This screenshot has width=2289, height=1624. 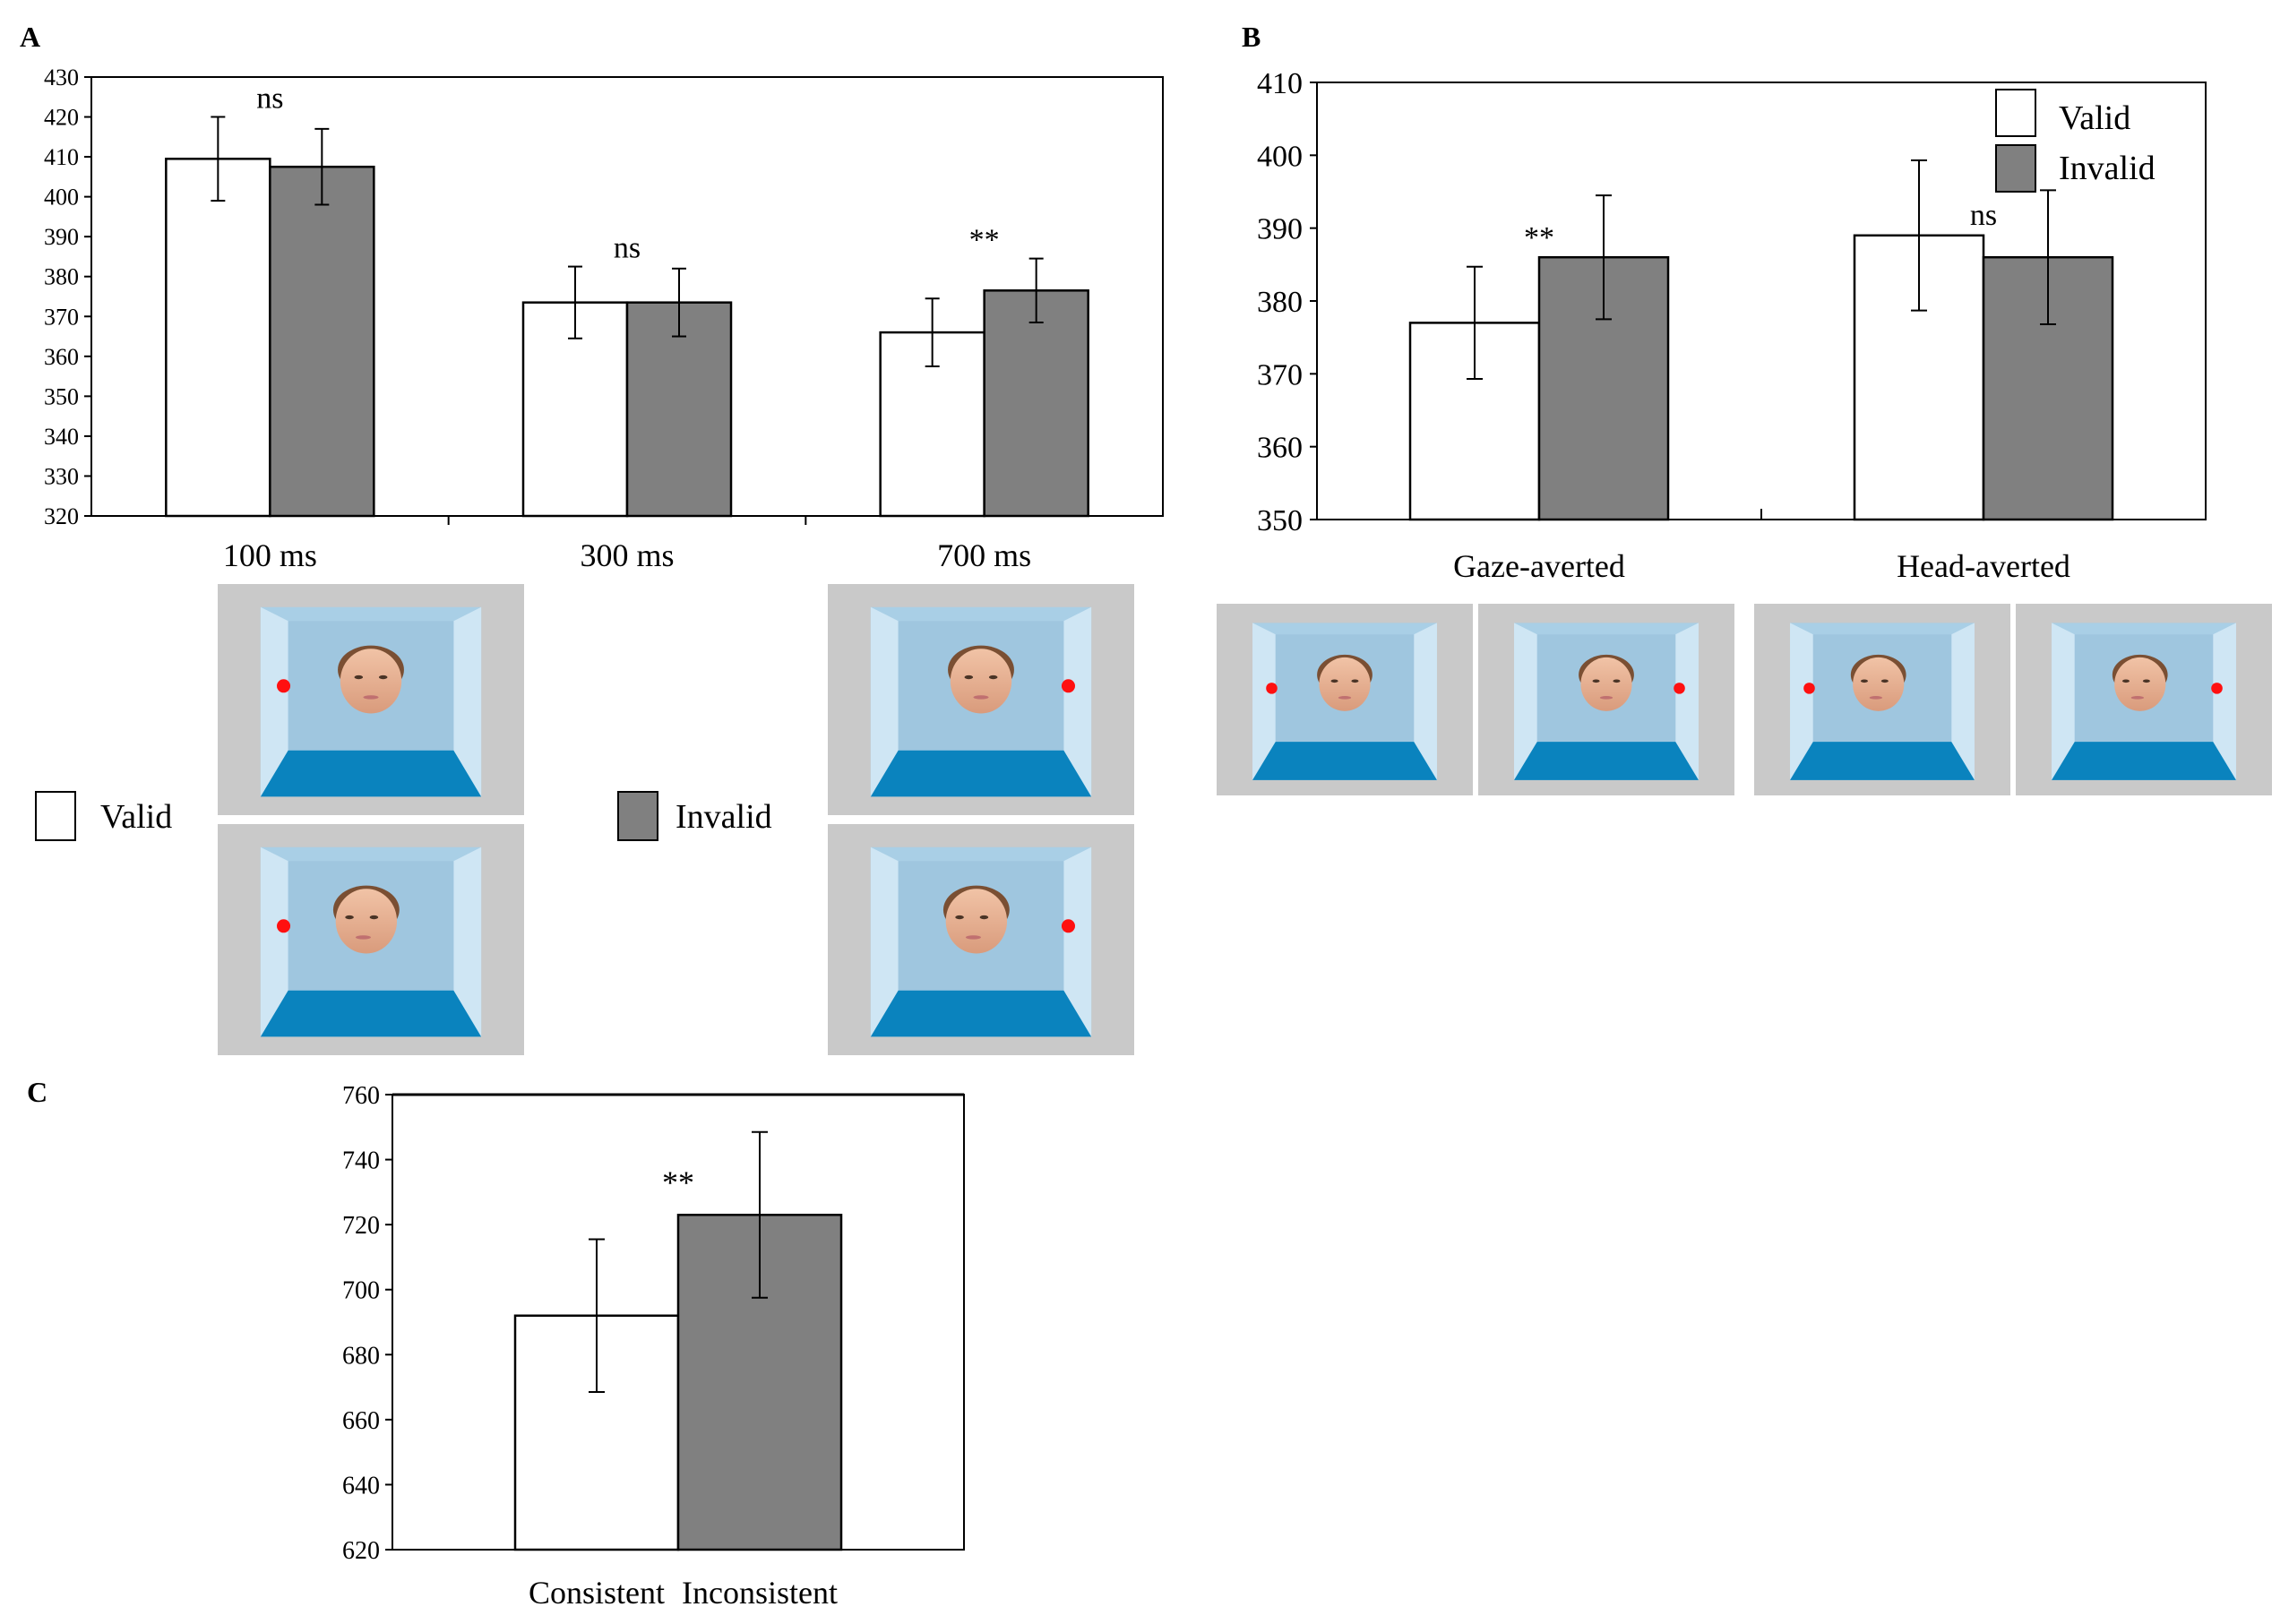 I want to click on category-label-c: Consistent, so click(x=597, y=1593).